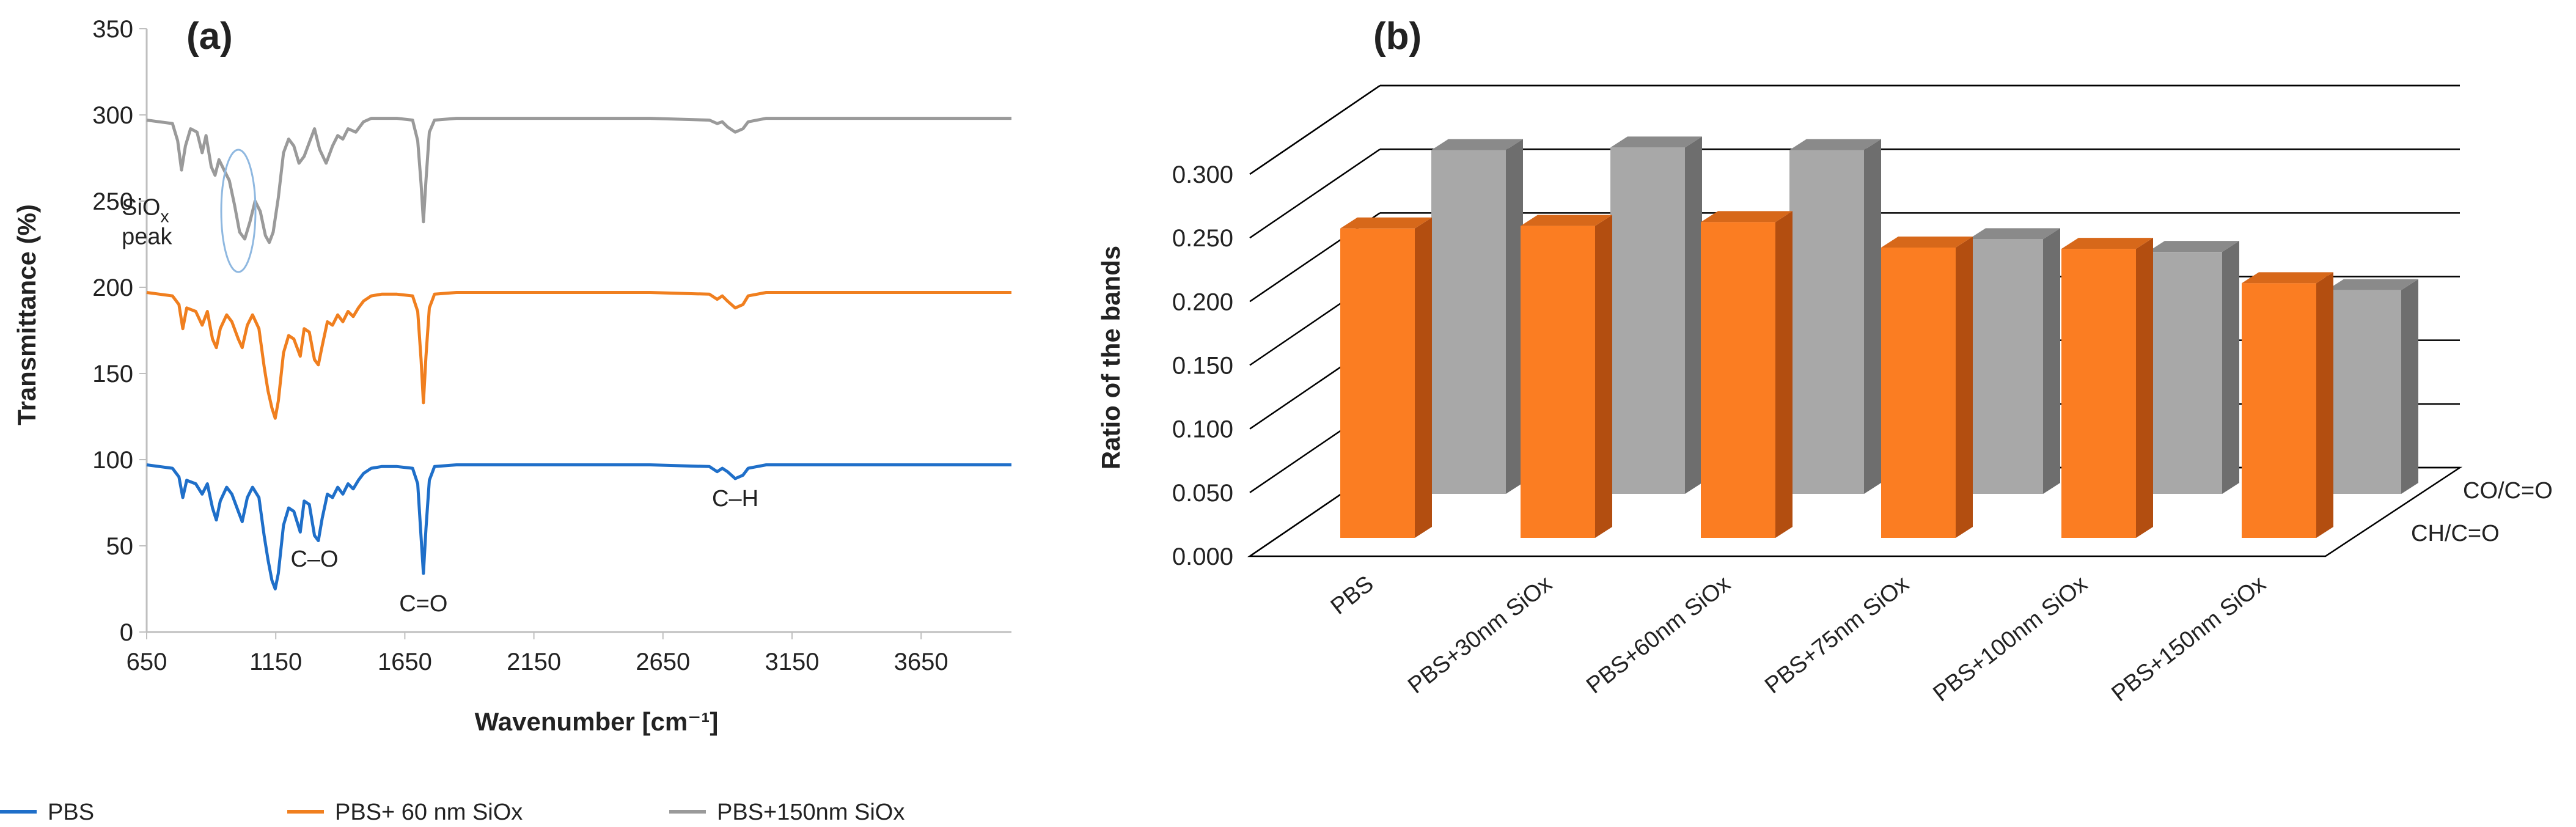 The height and width of the screenshot is (827, 2576). Describe the element at coordinates (112, 115) in the screenshot. I see `panel-a-y-tick-label: 300` at that location.